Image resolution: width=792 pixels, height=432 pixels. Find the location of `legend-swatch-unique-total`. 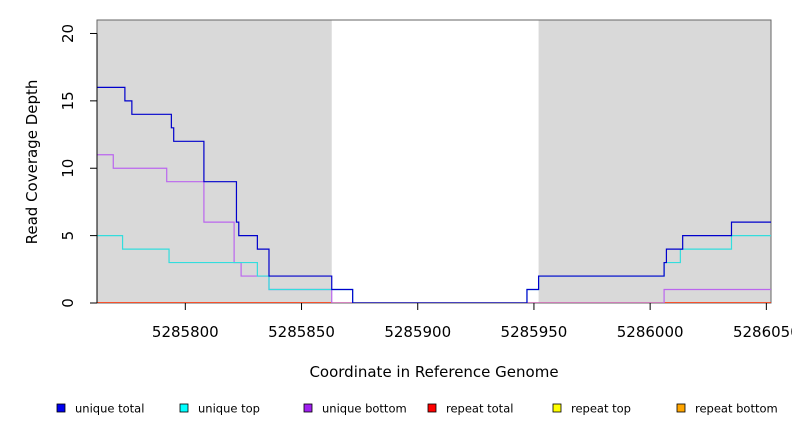

legend-swatch-unique-total is located at coordinates (61, 408).